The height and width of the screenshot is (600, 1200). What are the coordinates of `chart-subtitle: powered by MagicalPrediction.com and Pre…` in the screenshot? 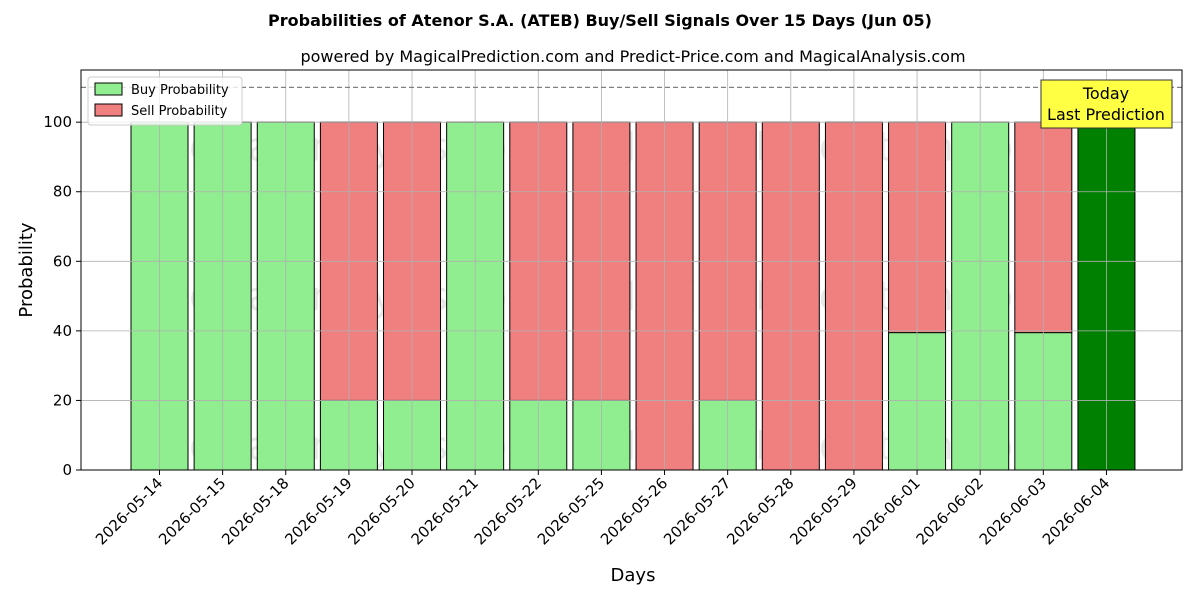 It's located at (632, 56).